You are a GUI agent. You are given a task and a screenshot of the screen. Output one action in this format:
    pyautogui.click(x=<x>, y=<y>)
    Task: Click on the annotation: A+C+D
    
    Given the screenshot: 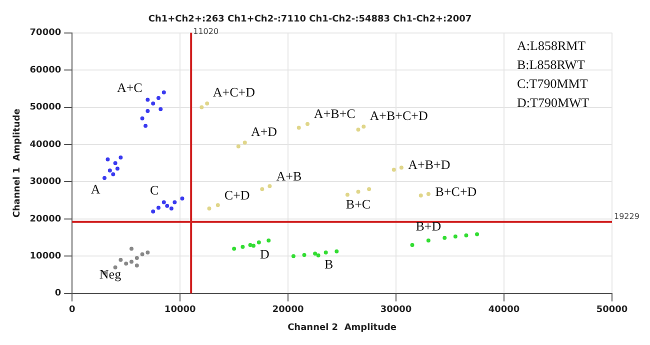 What is the action you would take?
    pyautogui.click(x=233, y=92)
    